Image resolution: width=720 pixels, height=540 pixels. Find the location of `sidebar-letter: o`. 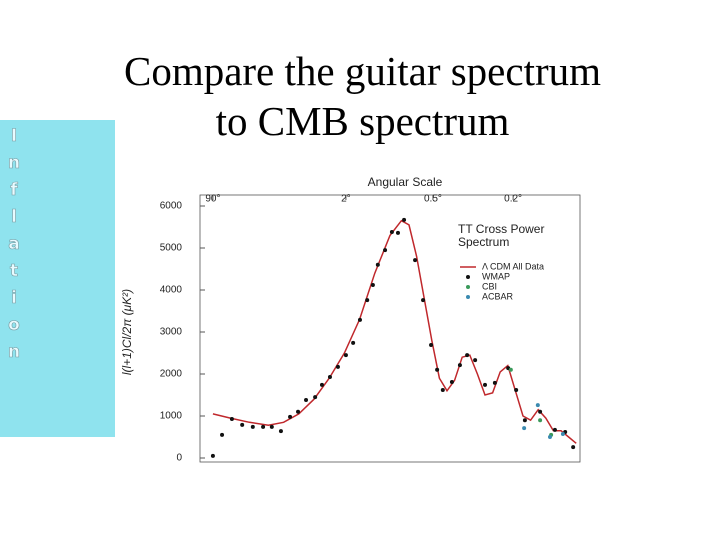

sidebar-letter: o is located at coordinates (14, 325).